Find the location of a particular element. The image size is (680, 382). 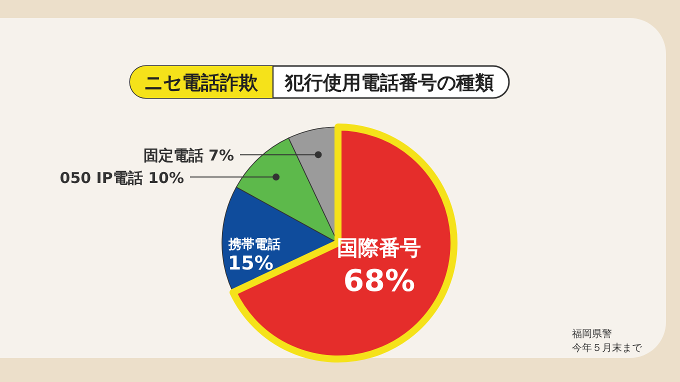

slice-label: 固定電話 7% is located at coordinates (188, 155).